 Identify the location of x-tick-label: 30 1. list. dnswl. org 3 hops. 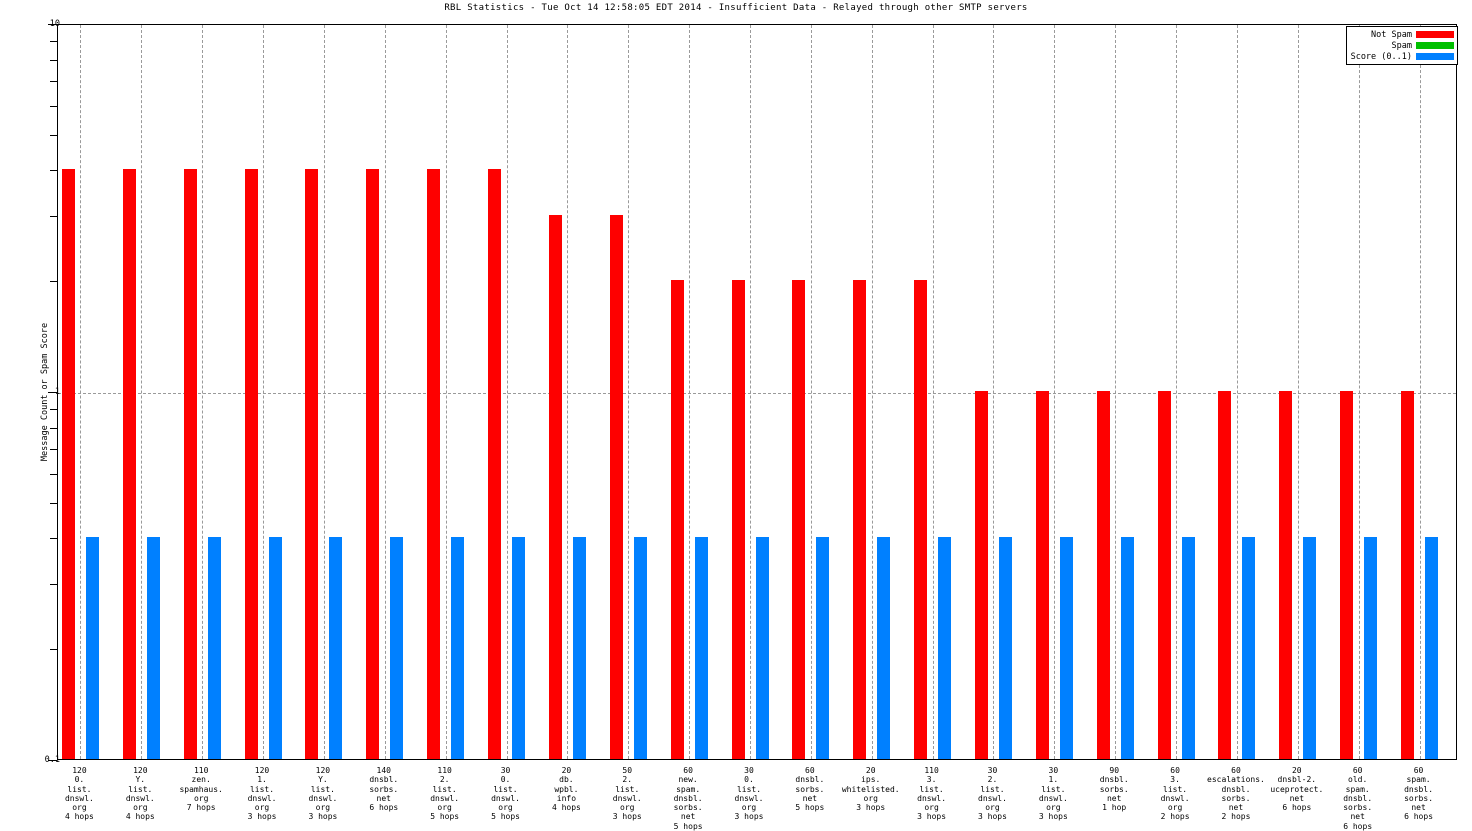
(1053, 794).